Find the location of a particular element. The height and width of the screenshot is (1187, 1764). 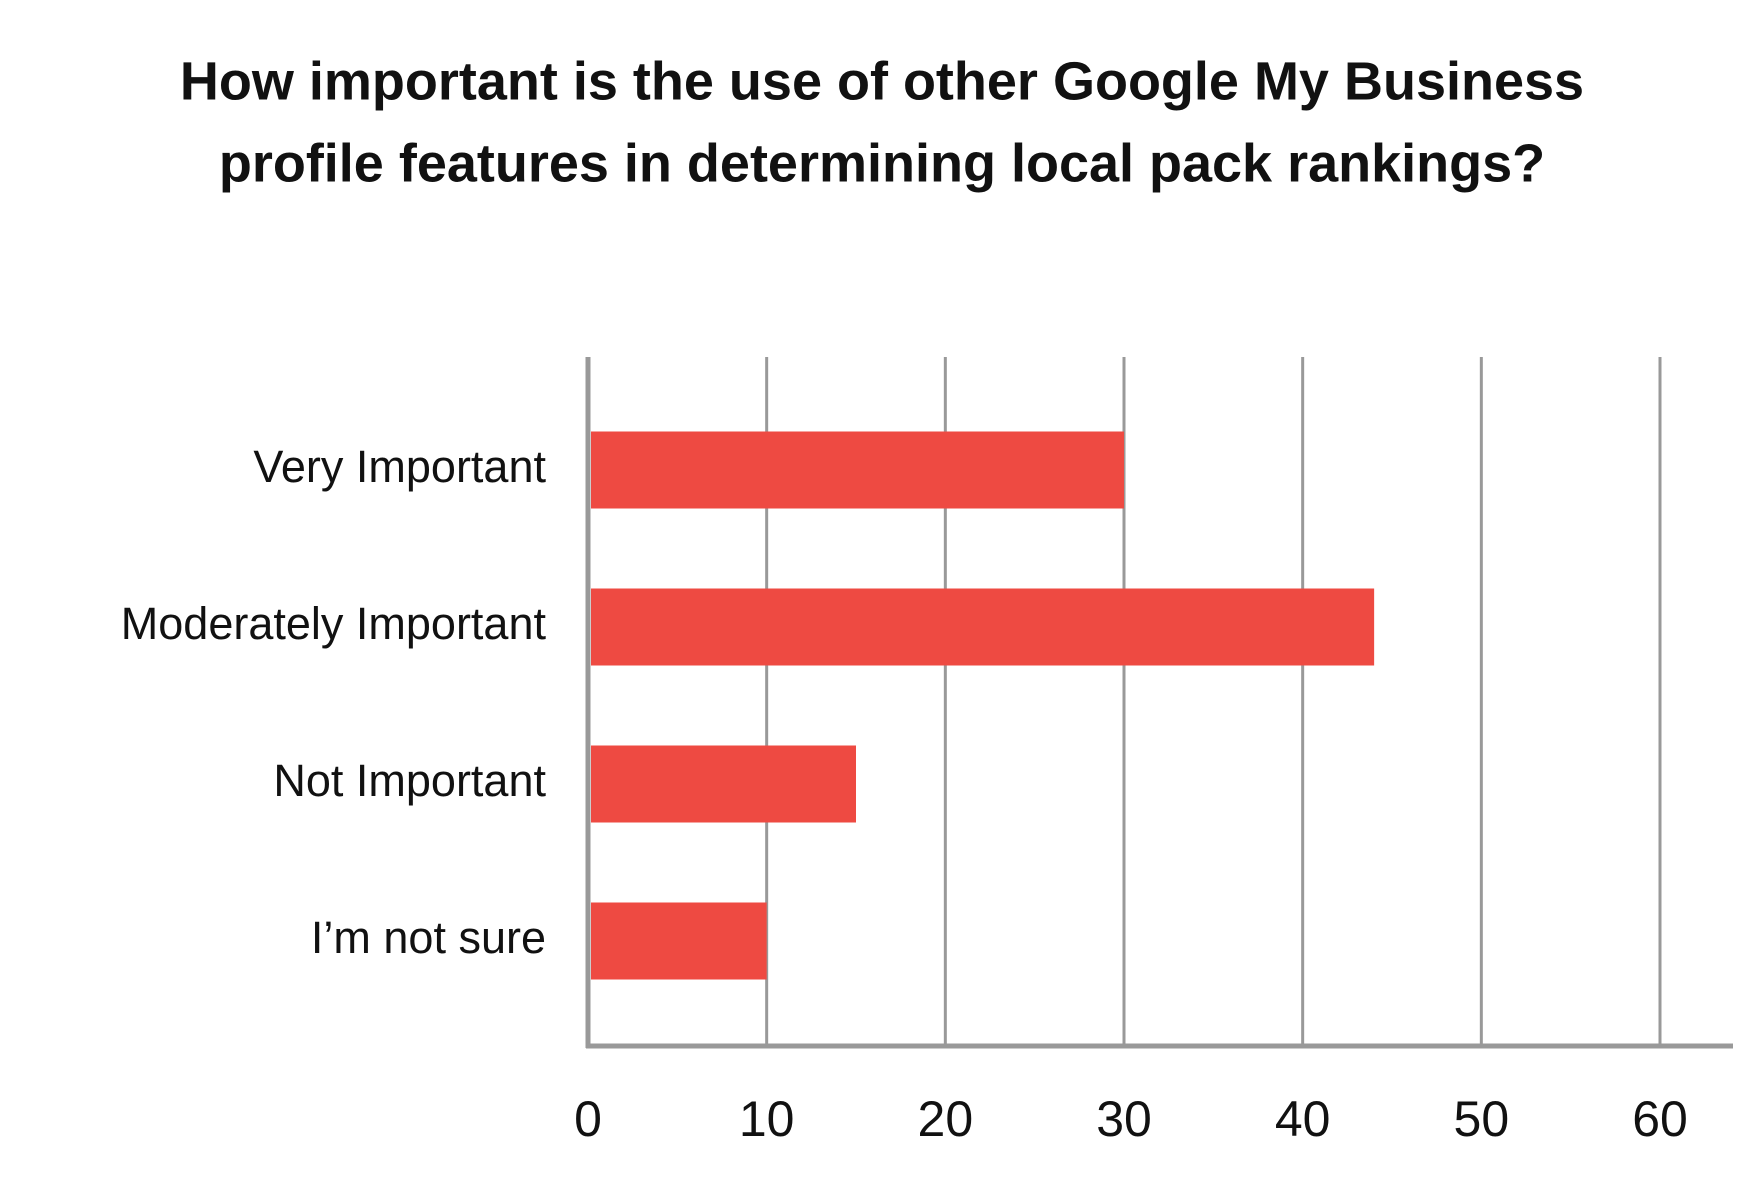

y-tick-label: Not Important is located at coordinates (409, 780).